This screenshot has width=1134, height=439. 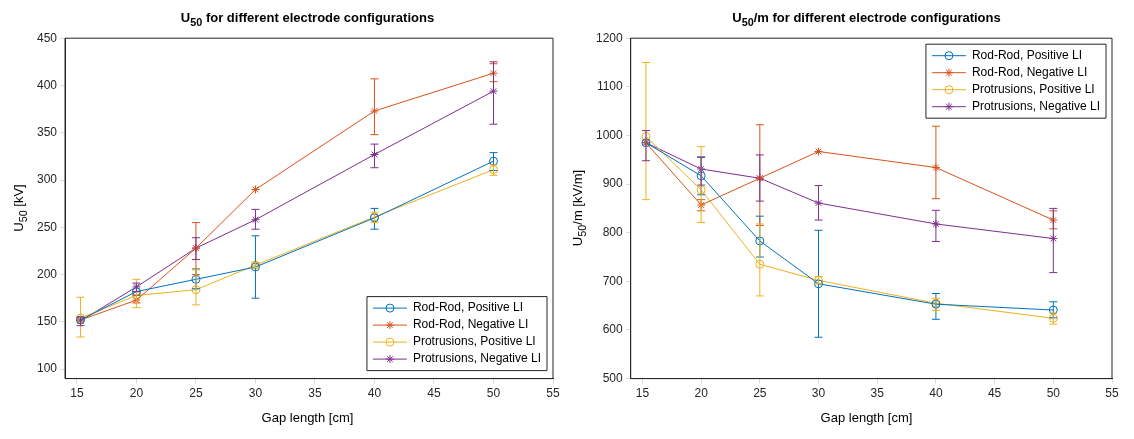 What do you see at coordinates (47, 132) in the screenshot?
I see `y-tick-label: 350` at bounding box center [47, 132].